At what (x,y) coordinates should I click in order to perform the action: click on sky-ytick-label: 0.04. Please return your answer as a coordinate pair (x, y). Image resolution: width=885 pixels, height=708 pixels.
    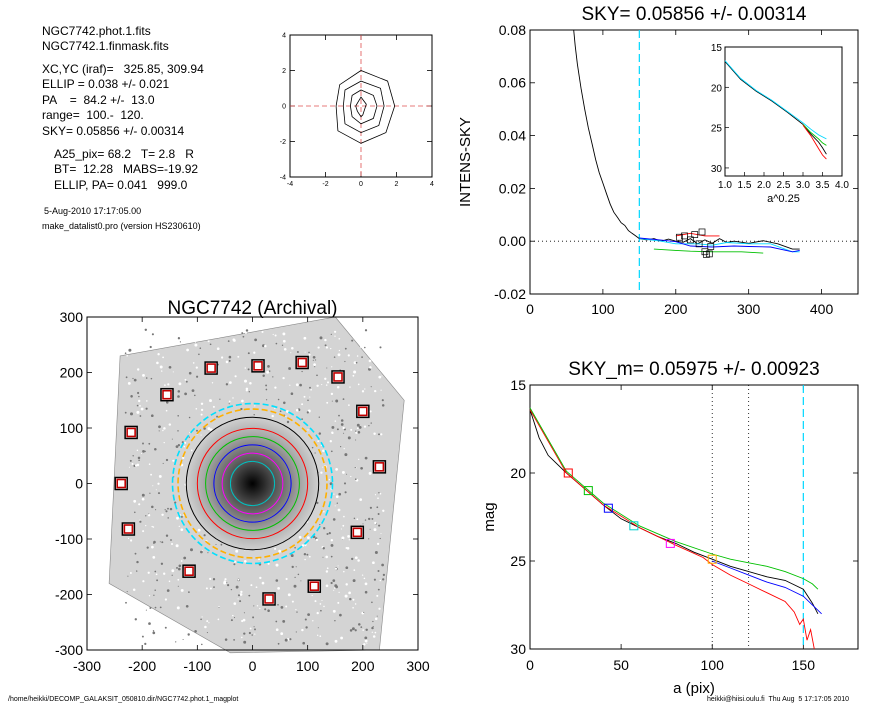
    Looking at the image, I should click on (512, 136).